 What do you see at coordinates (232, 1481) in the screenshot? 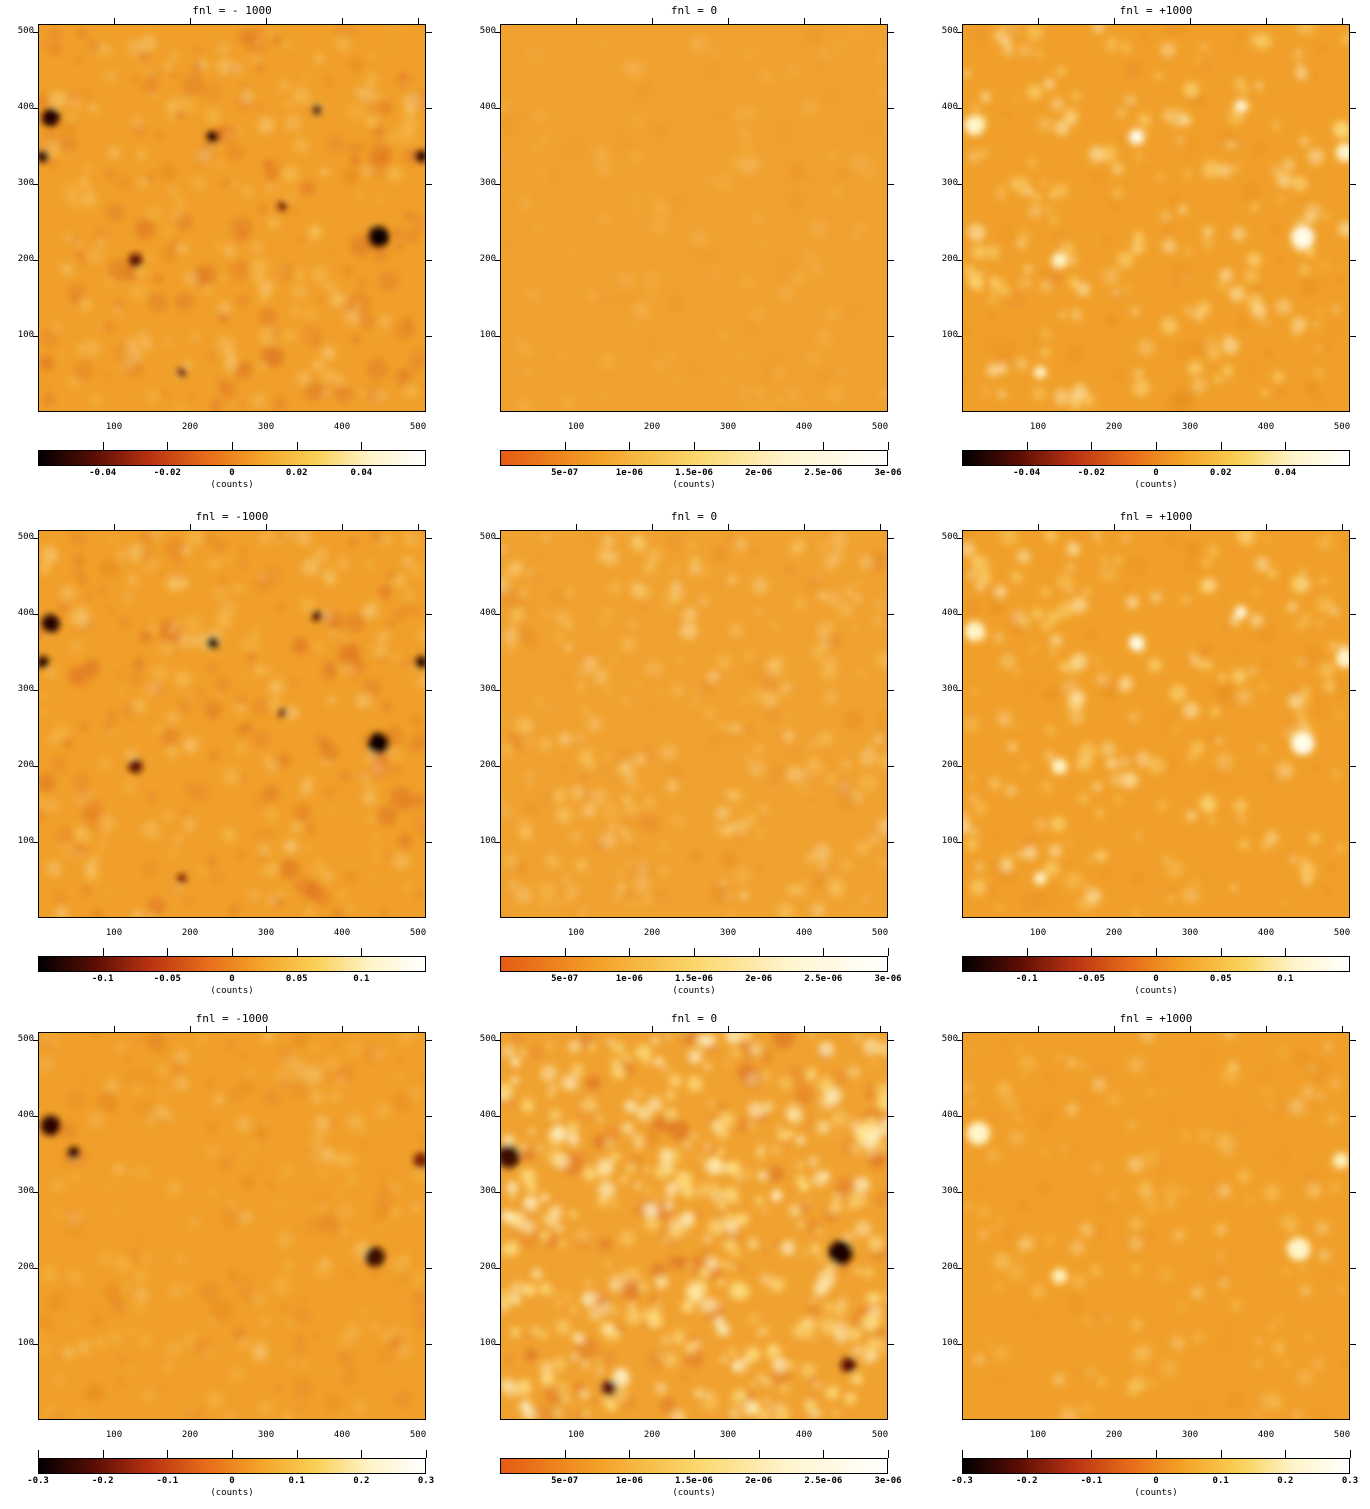
I see `colorbar-tick-label: 0` at bounding box center [232, 1481].